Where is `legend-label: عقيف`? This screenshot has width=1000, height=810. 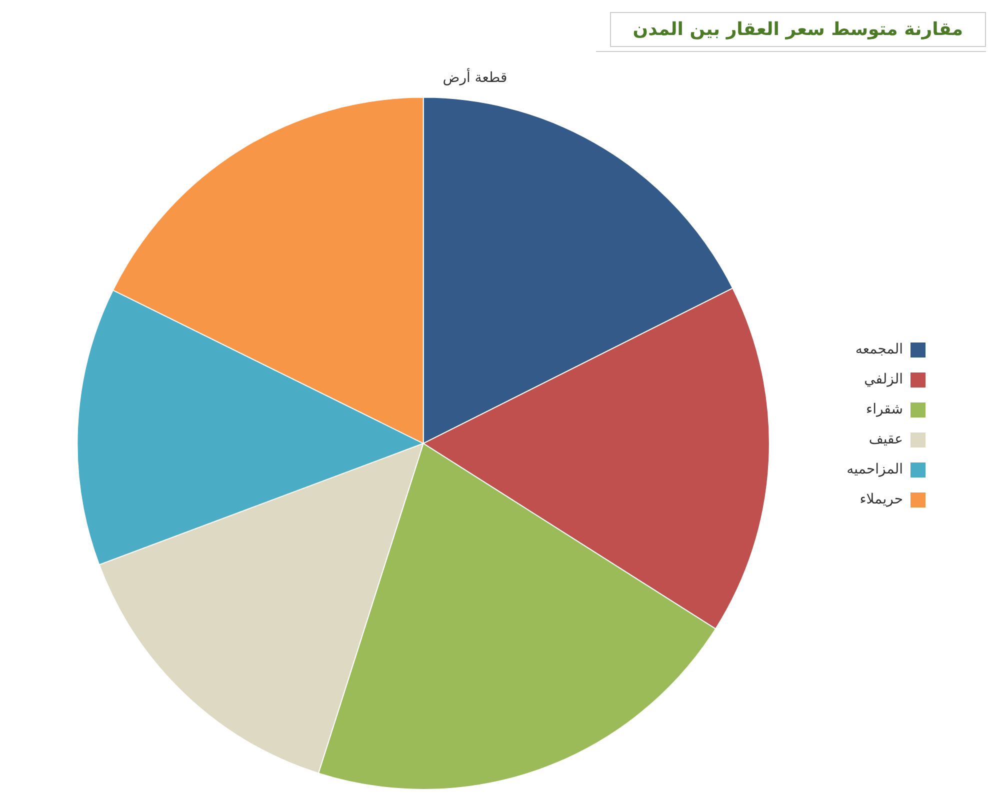 legend-label: عقيف is located at coordinates (885, 440).